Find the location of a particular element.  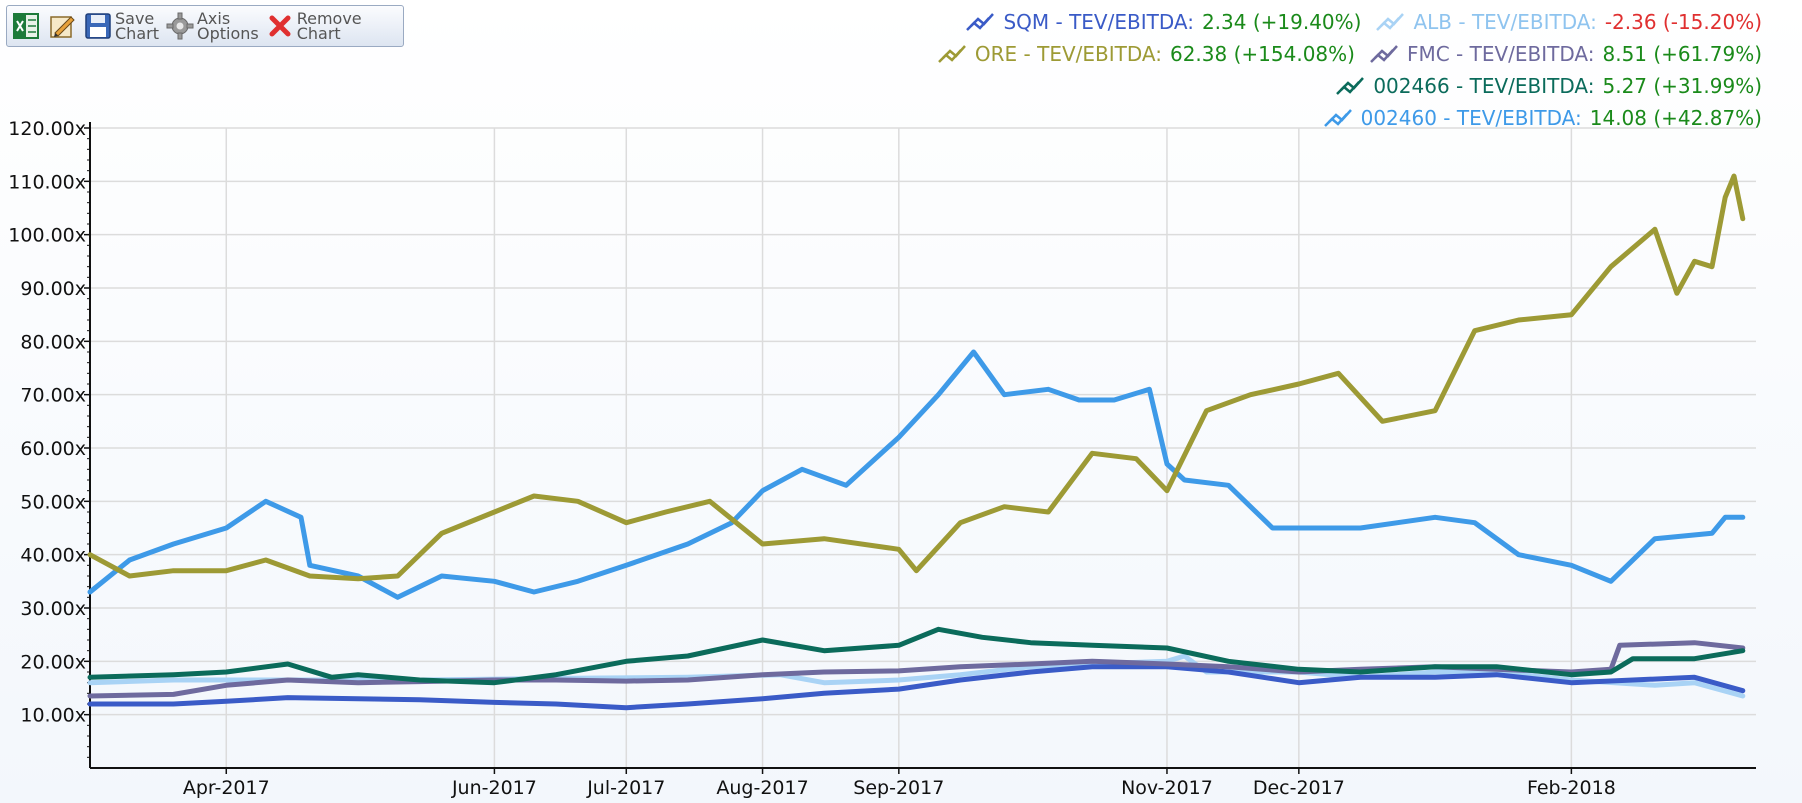

y-tick-label: 60.00x is located at coordinates (53, 449).